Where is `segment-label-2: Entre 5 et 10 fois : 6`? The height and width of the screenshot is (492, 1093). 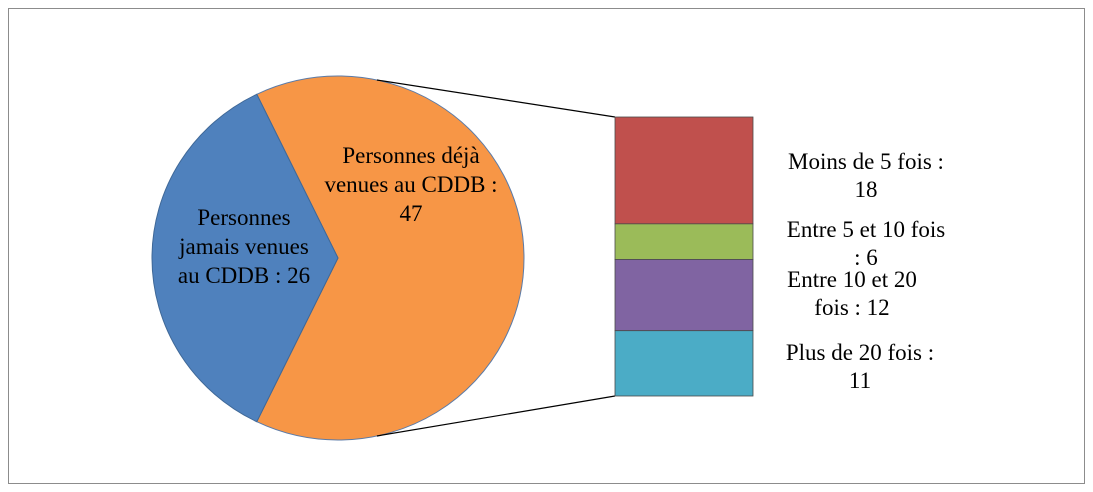 segment-label-2: Entre 5 et 10 fois : 6 is located at coordinates (866, 243).